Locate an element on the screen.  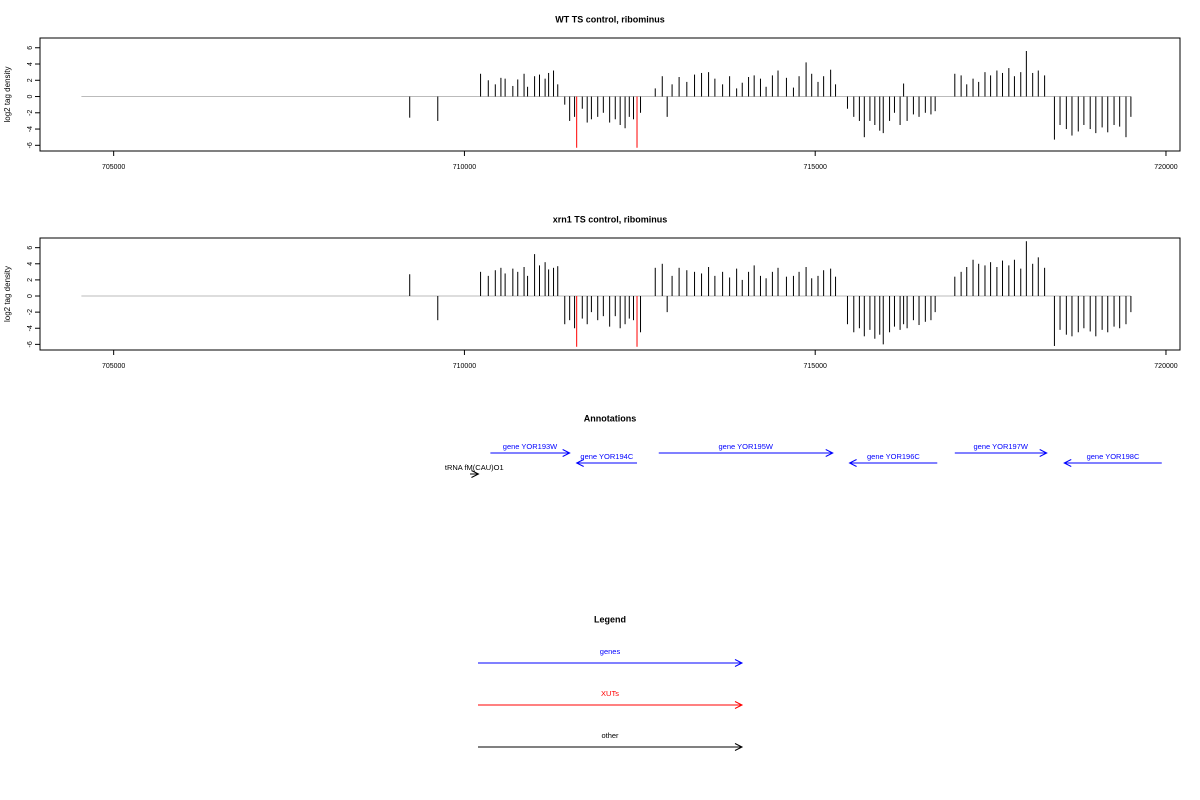
y-tick-label: -2 is located at coordinates (30, 113).